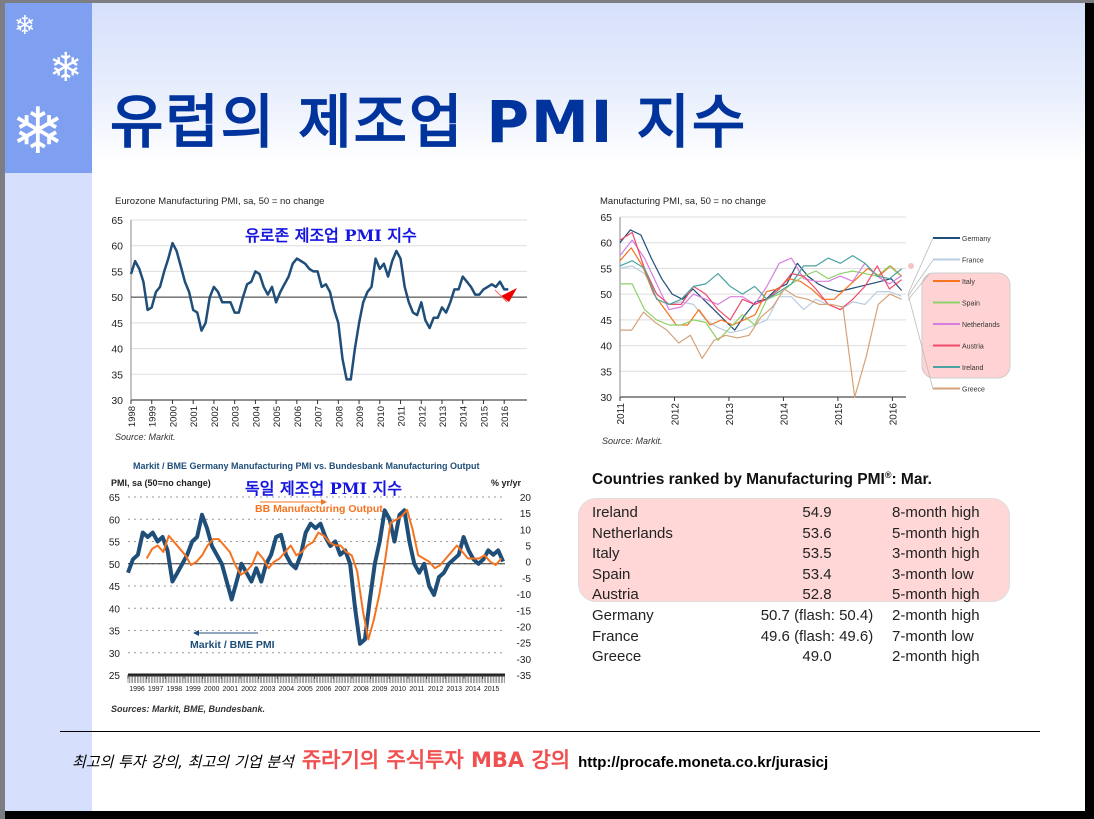  I want to click on annotation-pmi: Markit / BME PMI, so click(232, 645).